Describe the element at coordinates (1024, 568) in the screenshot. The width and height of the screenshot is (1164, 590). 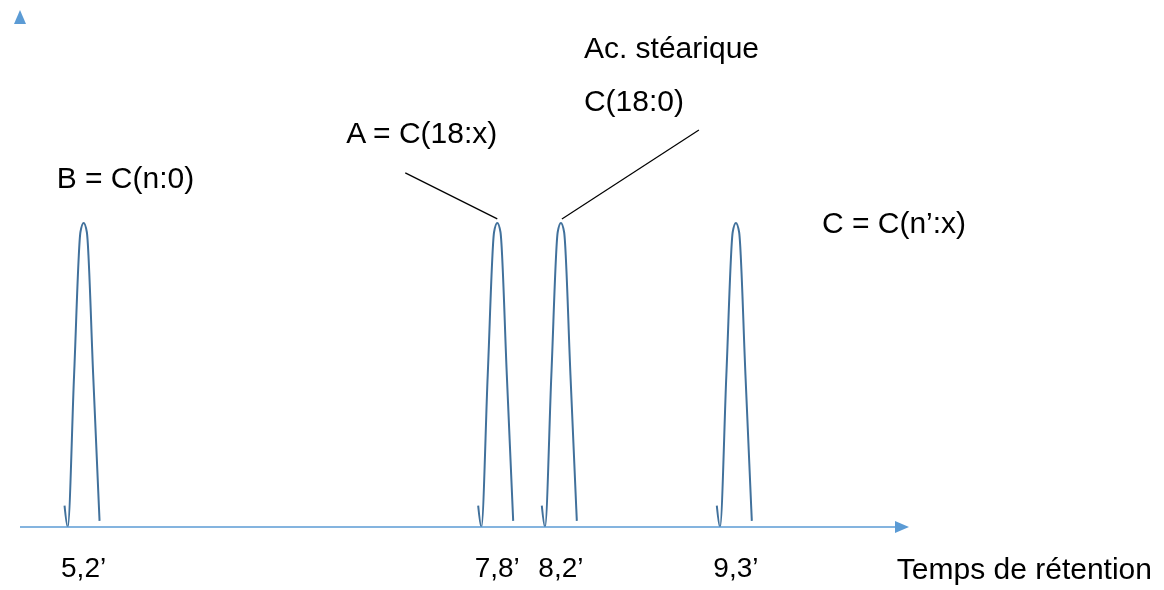
I see `x-axis-title: Temps de rétention` at that location.